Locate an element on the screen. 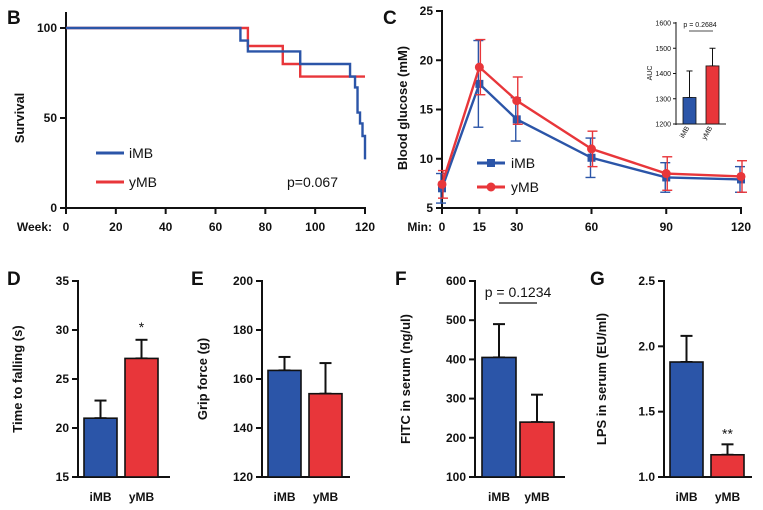 Image resolution: width=763 pixels, height=510 pixels. x-tick-label: 90 is located at coordinates (667, 227).